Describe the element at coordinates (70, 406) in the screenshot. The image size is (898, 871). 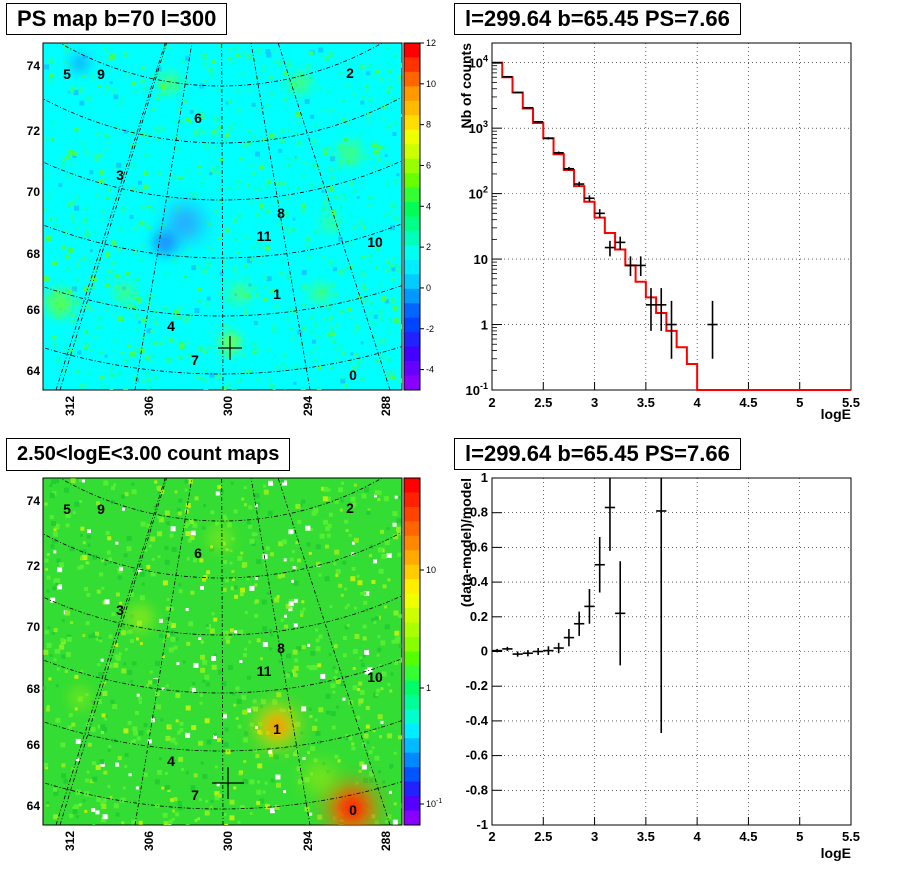
I see `map-x-tick-label: 312` at that location.